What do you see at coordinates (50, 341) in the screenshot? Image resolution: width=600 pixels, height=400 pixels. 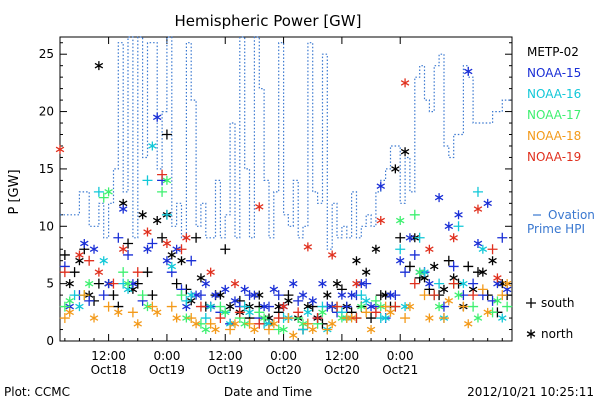 I see `y-tick-label: 0` at bounding box center [50, 341].